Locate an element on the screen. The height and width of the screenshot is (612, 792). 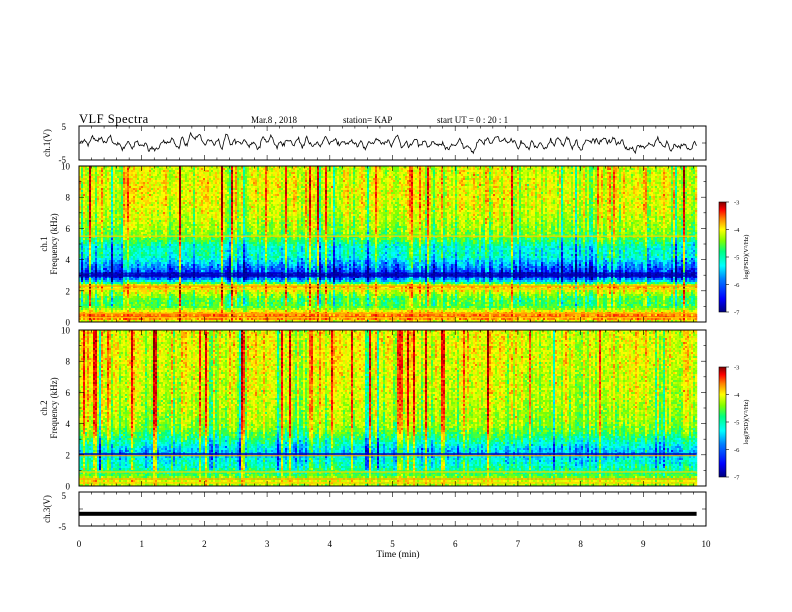
x-ticklabel: 2 is located at coordinates (204, 544).